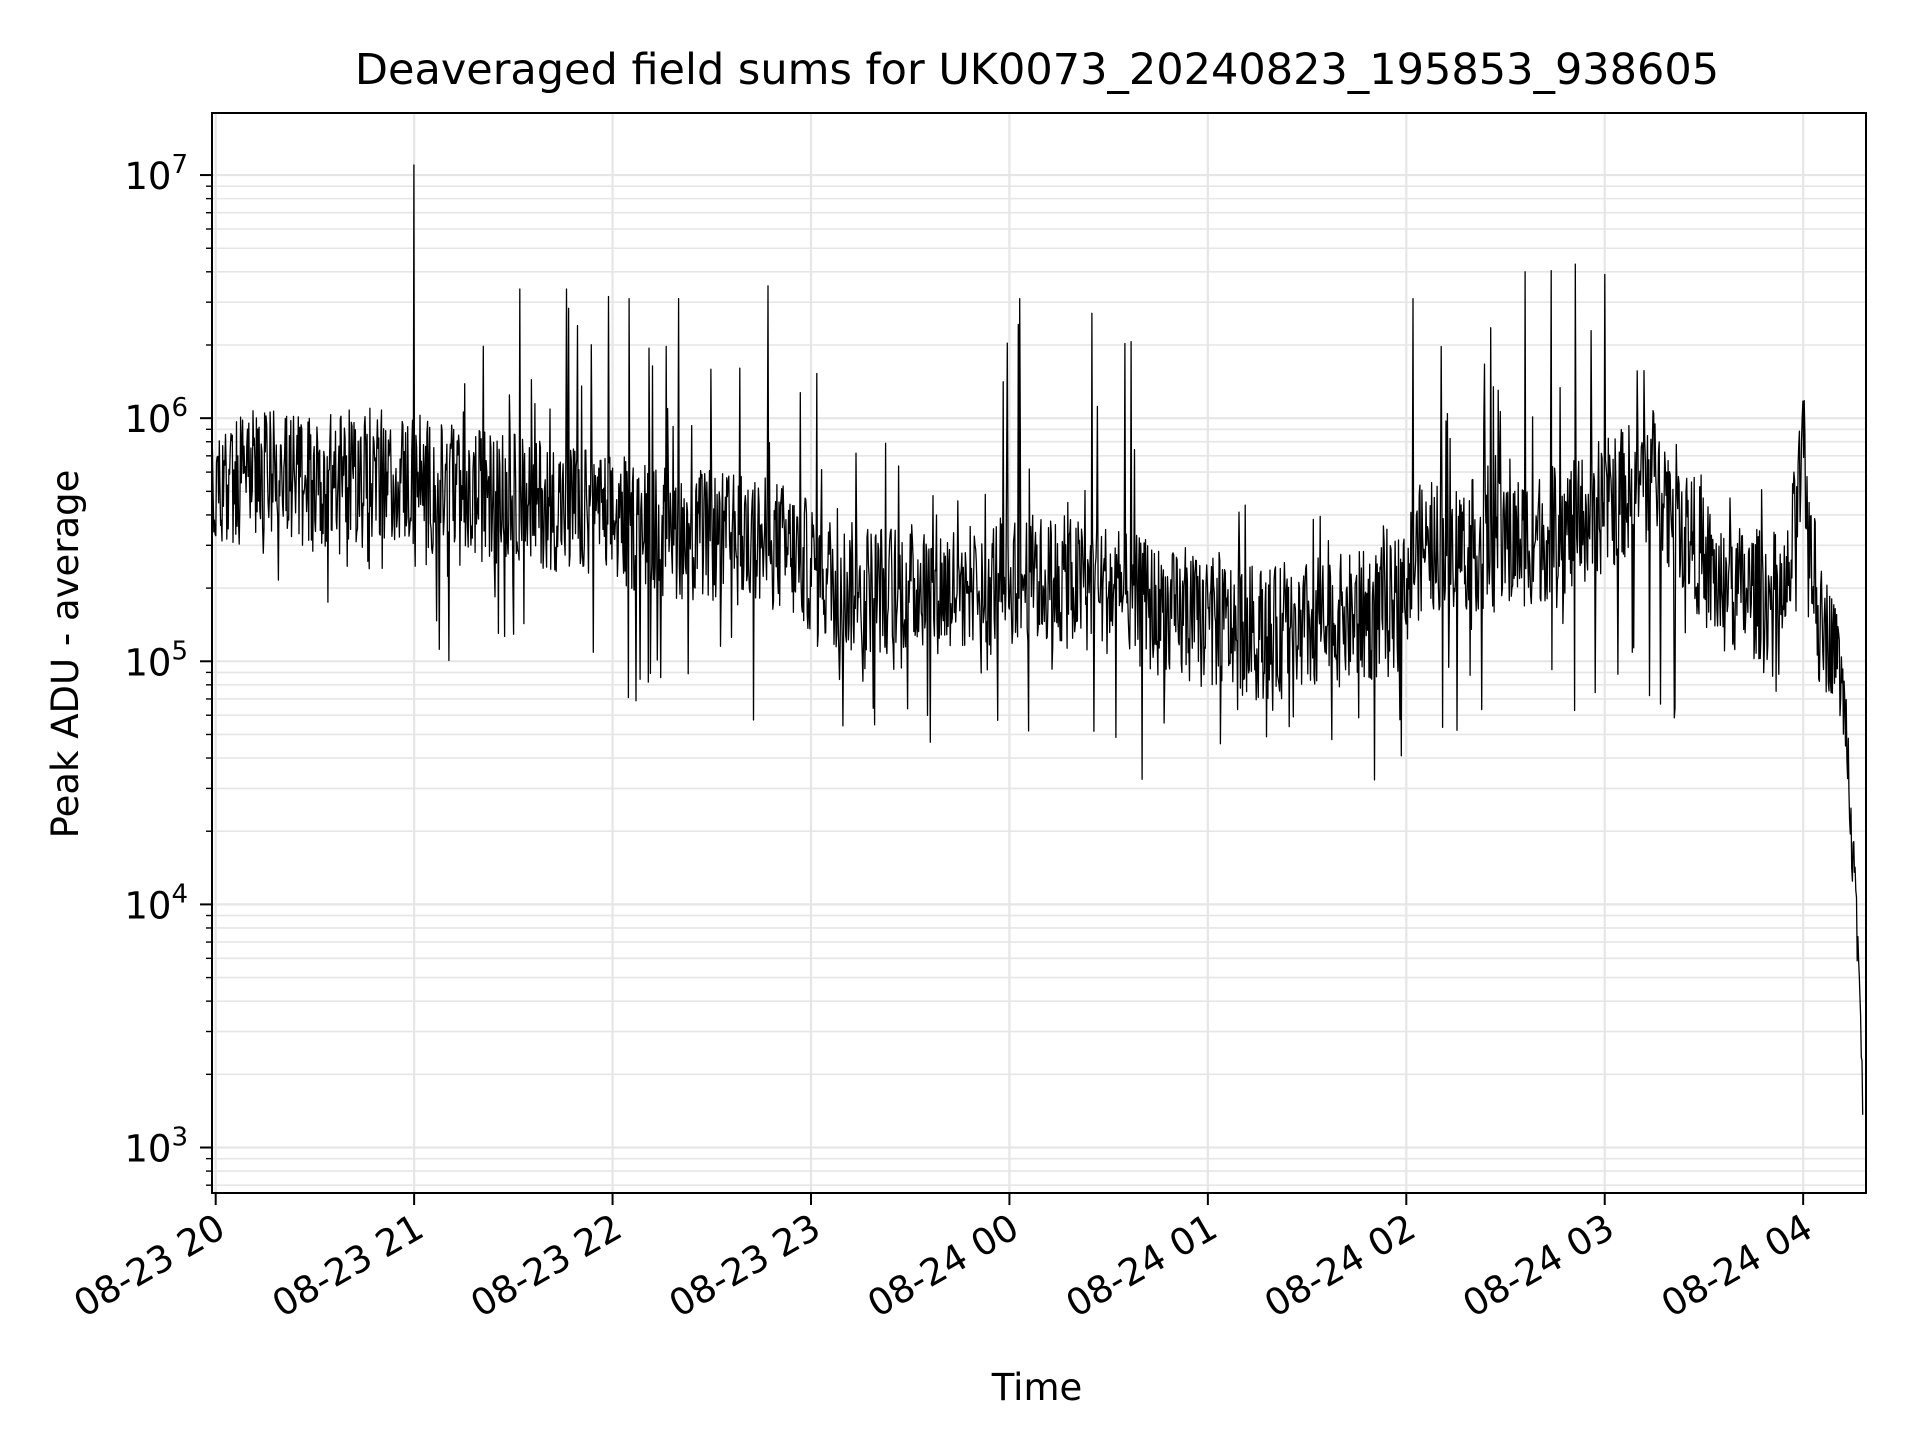  Describe the element at coordinates (156, 417) in the screenshot. I see `y-tick-label: 106` at that location.